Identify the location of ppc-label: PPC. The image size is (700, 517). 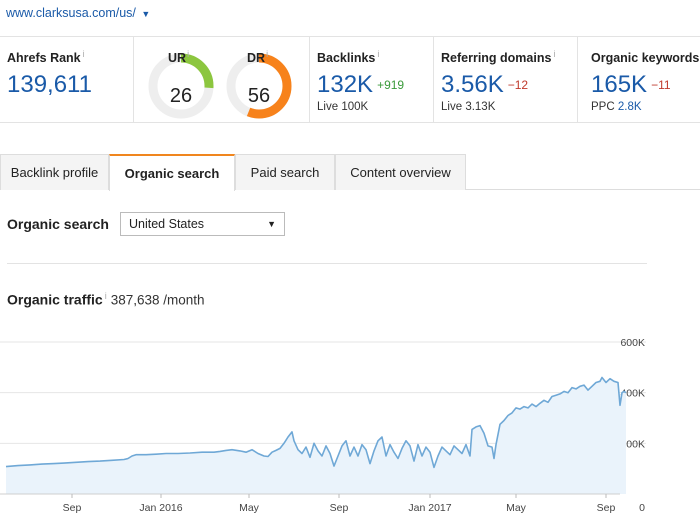
(603, 107).